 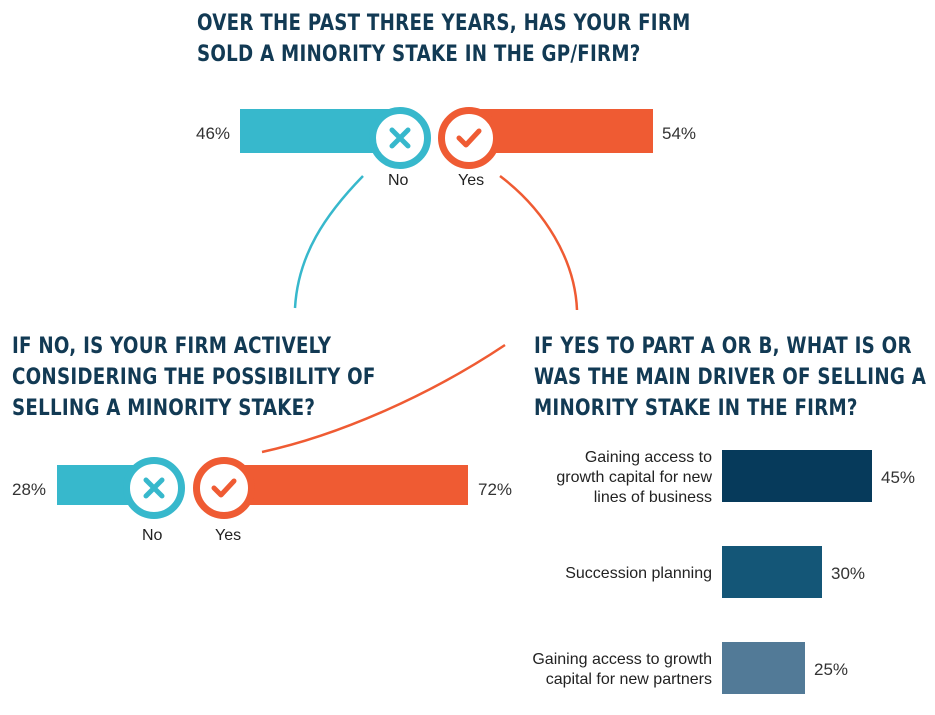 I want to click on question-a-no-badge, so click(x=400, y=138).